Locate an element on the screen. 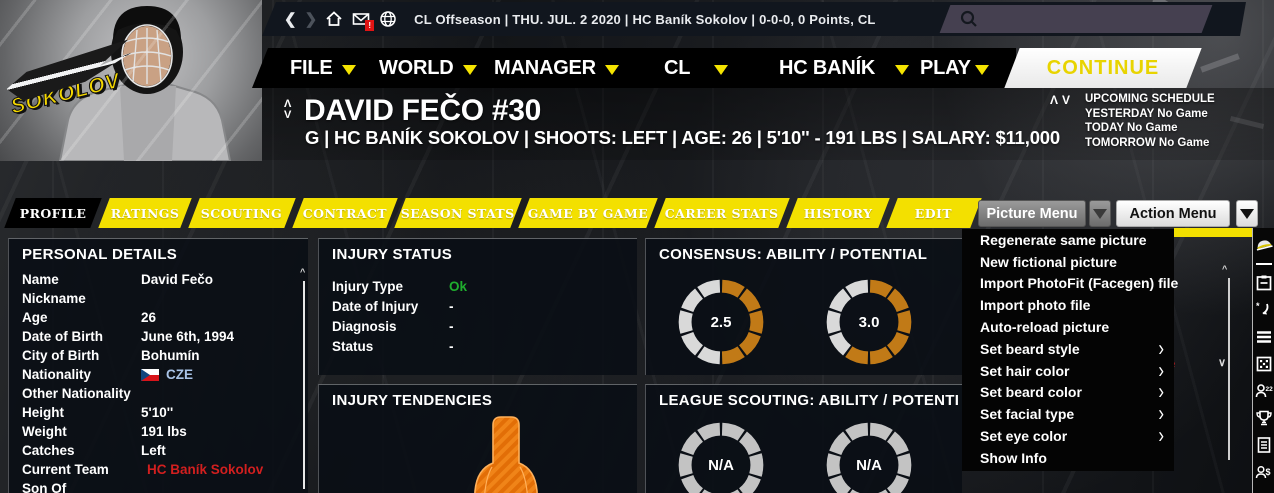  nationality-value: CZE is located at coordinates (167, 375).